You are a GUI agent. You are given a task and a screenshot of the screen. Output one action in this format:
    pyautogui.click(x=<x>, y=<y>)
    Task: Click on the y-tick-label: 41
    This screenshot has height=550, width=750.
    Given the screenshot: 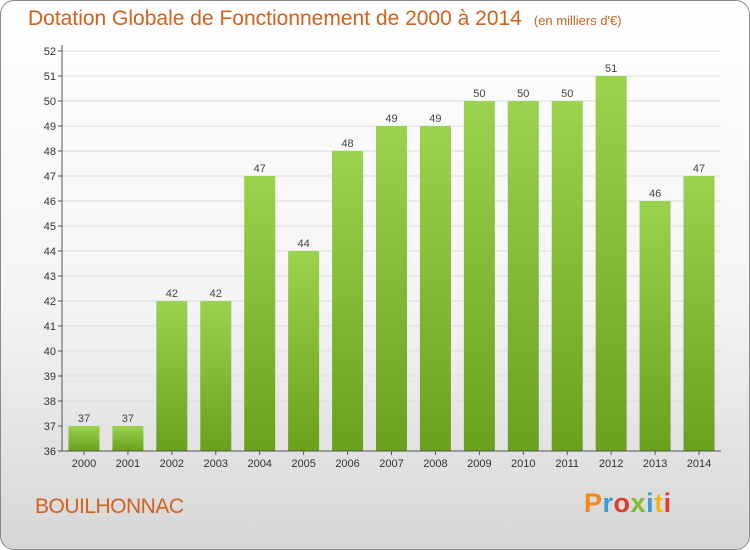 What is the action you would take?
    pyautogui.click(x=50, y=327)
    